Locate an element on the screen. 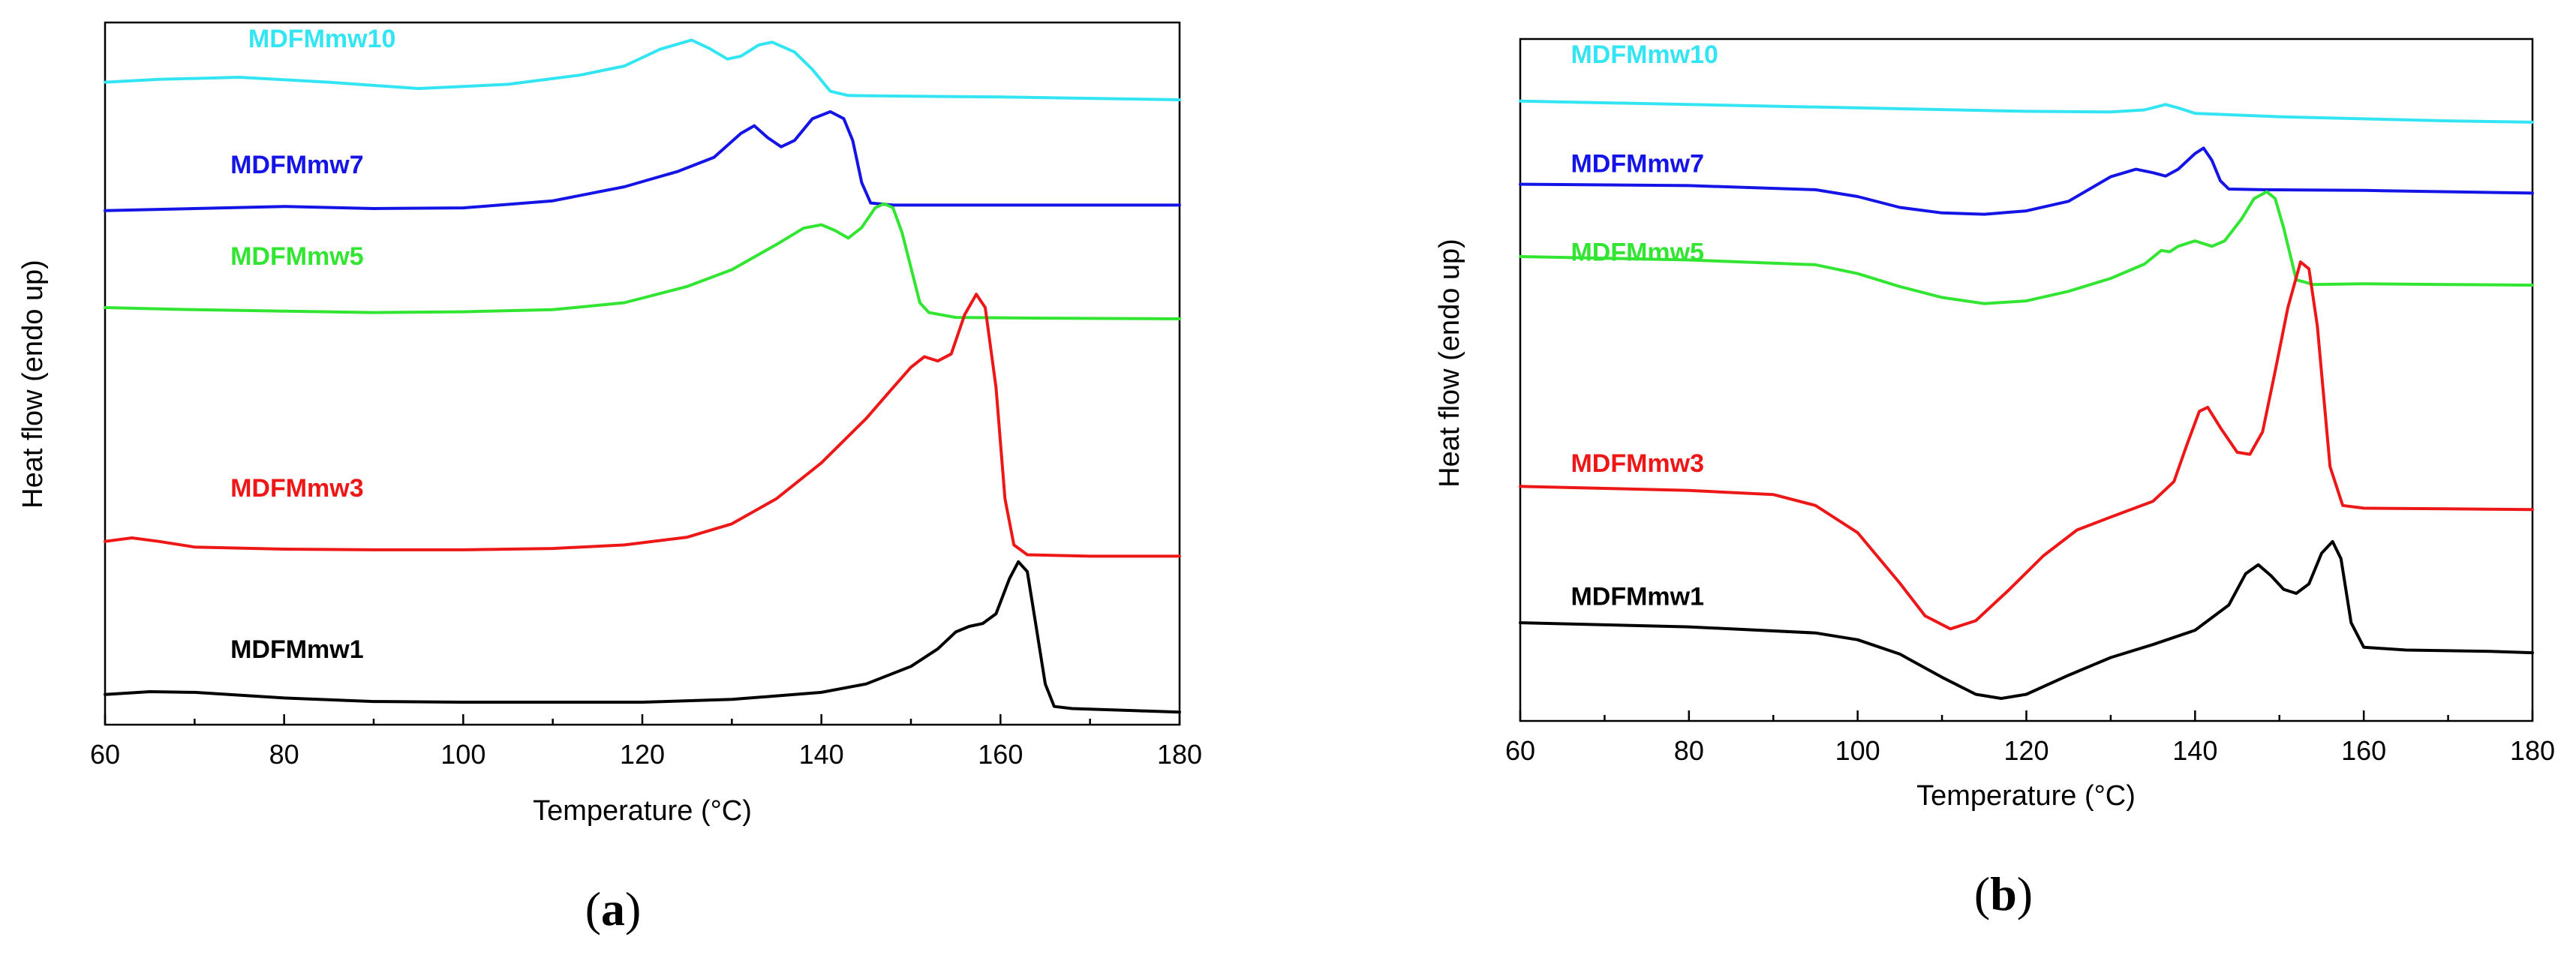 This screenshot has width=2576, height=958. panel-label: (b) is located at coordinates (2003, 894).